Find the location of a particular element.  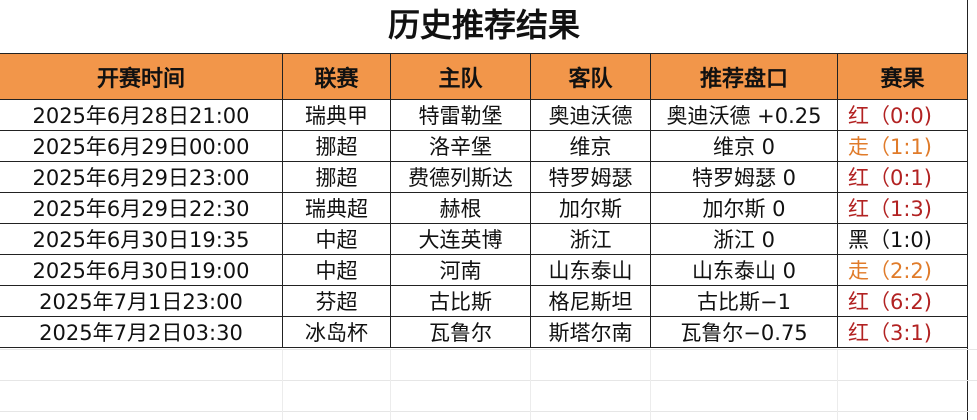

header-away: 客队 is located at coordinates (590, 76).